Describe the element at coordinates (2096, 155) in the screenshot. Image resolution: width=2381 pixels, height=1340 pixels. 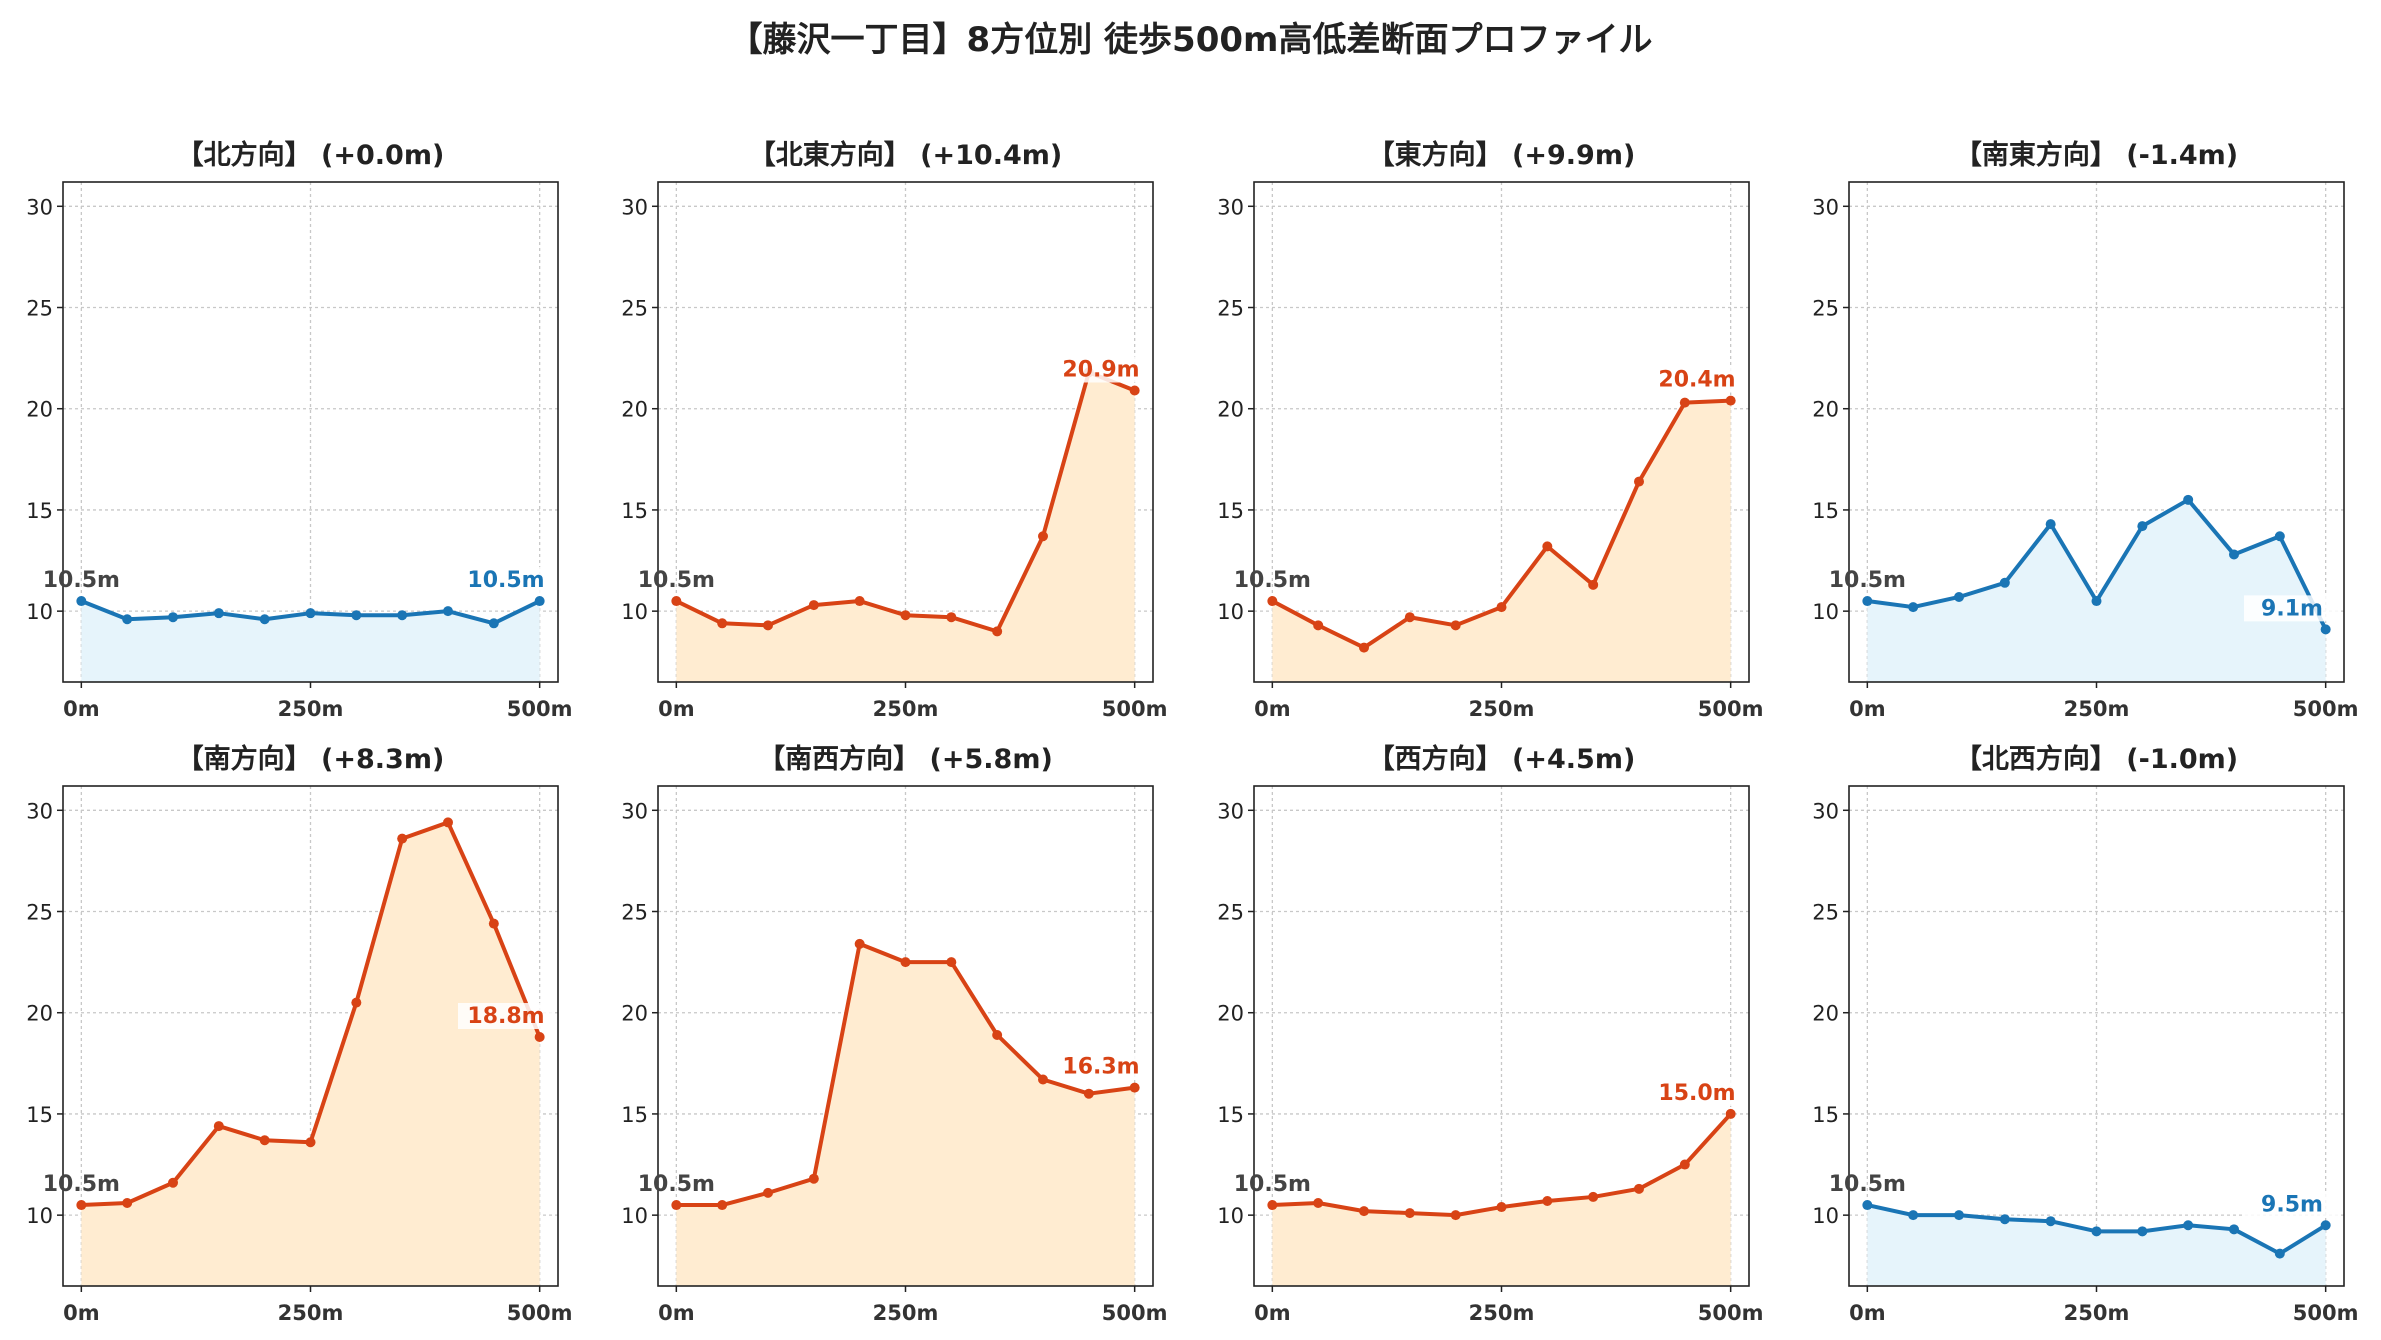
I see `chart-title: 【南東方向】 (-1.4m)` at that location.